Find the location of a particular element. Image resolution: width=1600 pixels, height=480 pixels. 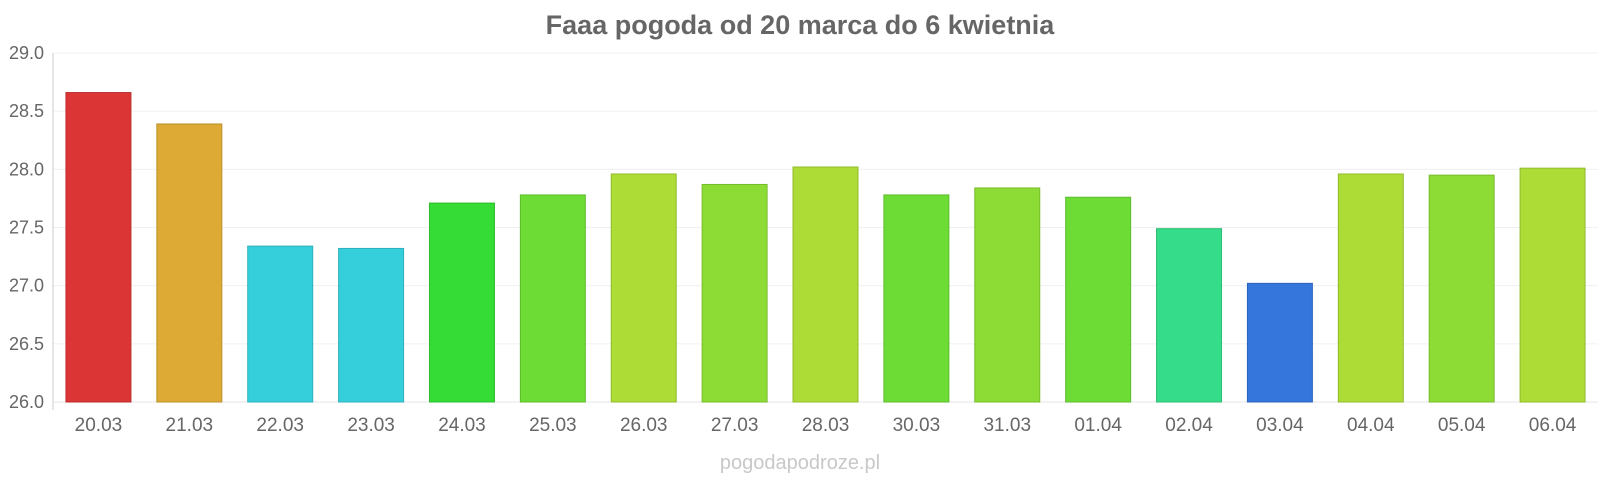

bar-24.03 is located at coordinates (461, 302).